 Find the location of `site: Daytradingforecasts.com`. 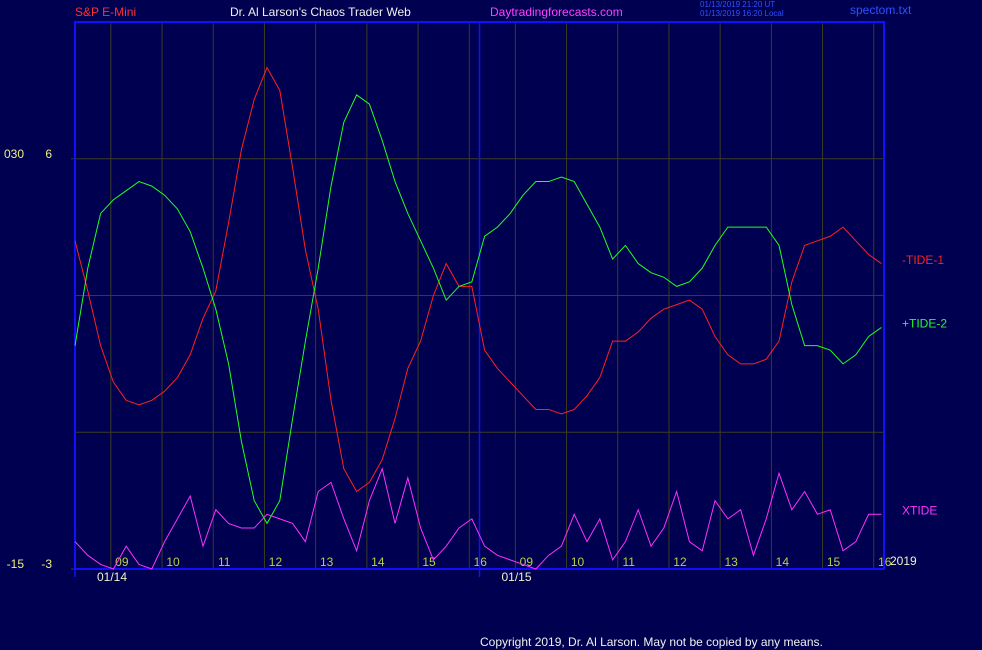

site: Daytradingforecasts.com is located at coordinates (556, 12).